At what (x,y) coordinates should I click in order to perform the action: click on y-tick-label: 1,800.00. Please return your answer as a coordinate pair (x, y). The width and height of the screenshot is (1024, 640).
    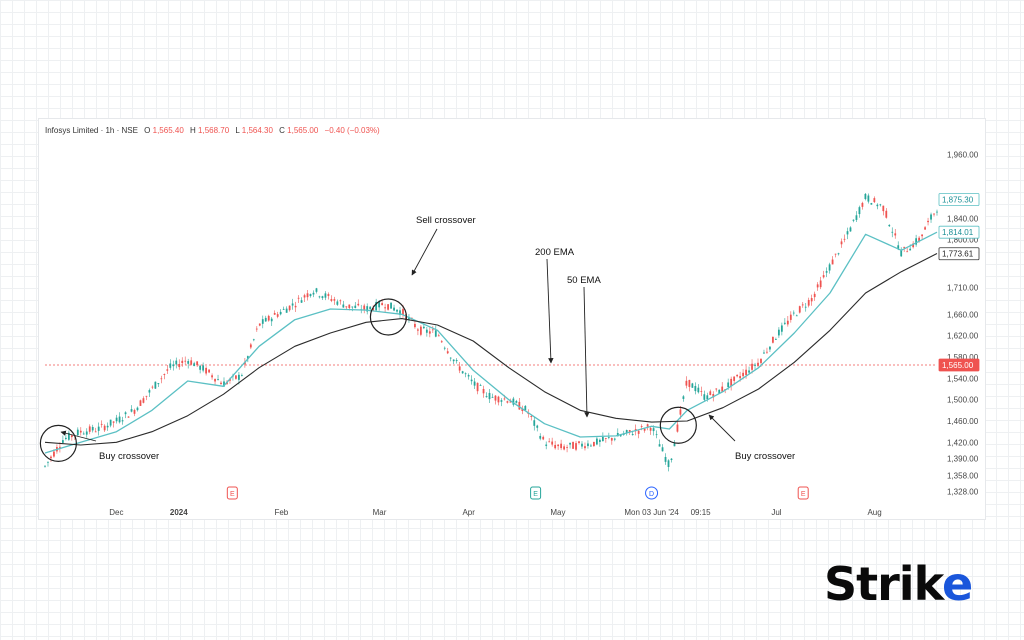
    Looking at the image, I should click on (963, 240).